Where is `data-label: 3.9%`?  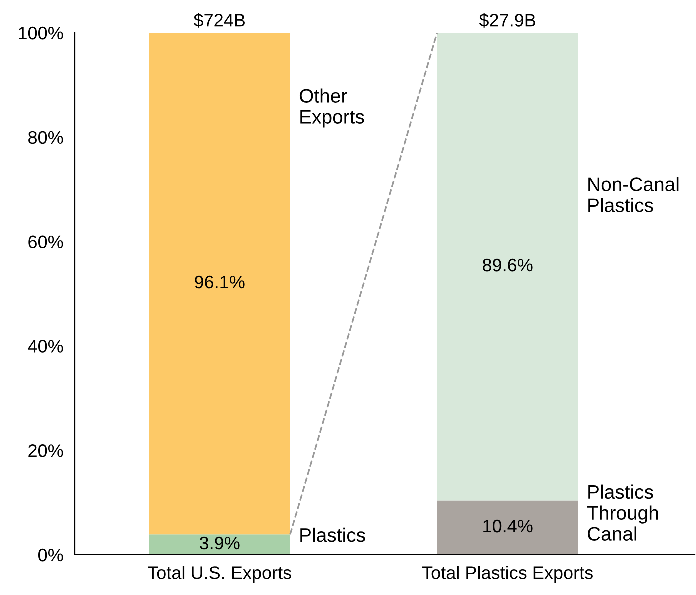
data-label: 3.9% is located at coordinates (220, 543).